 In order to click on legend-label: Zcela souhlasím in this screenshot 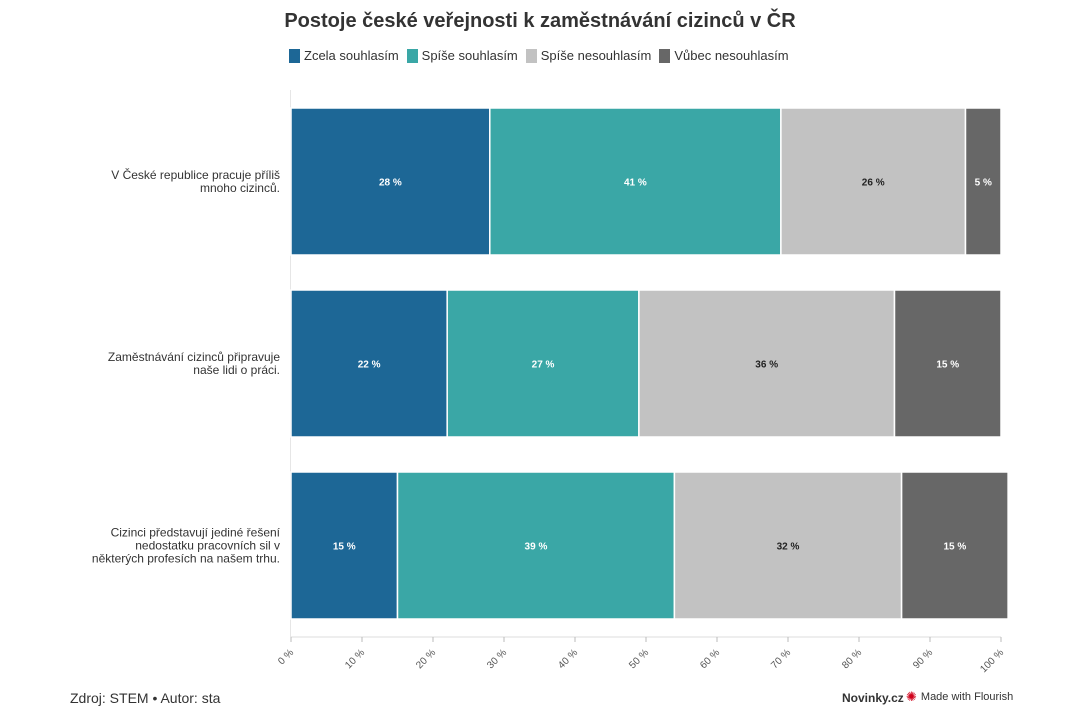, I will do `click(351, 55)`.